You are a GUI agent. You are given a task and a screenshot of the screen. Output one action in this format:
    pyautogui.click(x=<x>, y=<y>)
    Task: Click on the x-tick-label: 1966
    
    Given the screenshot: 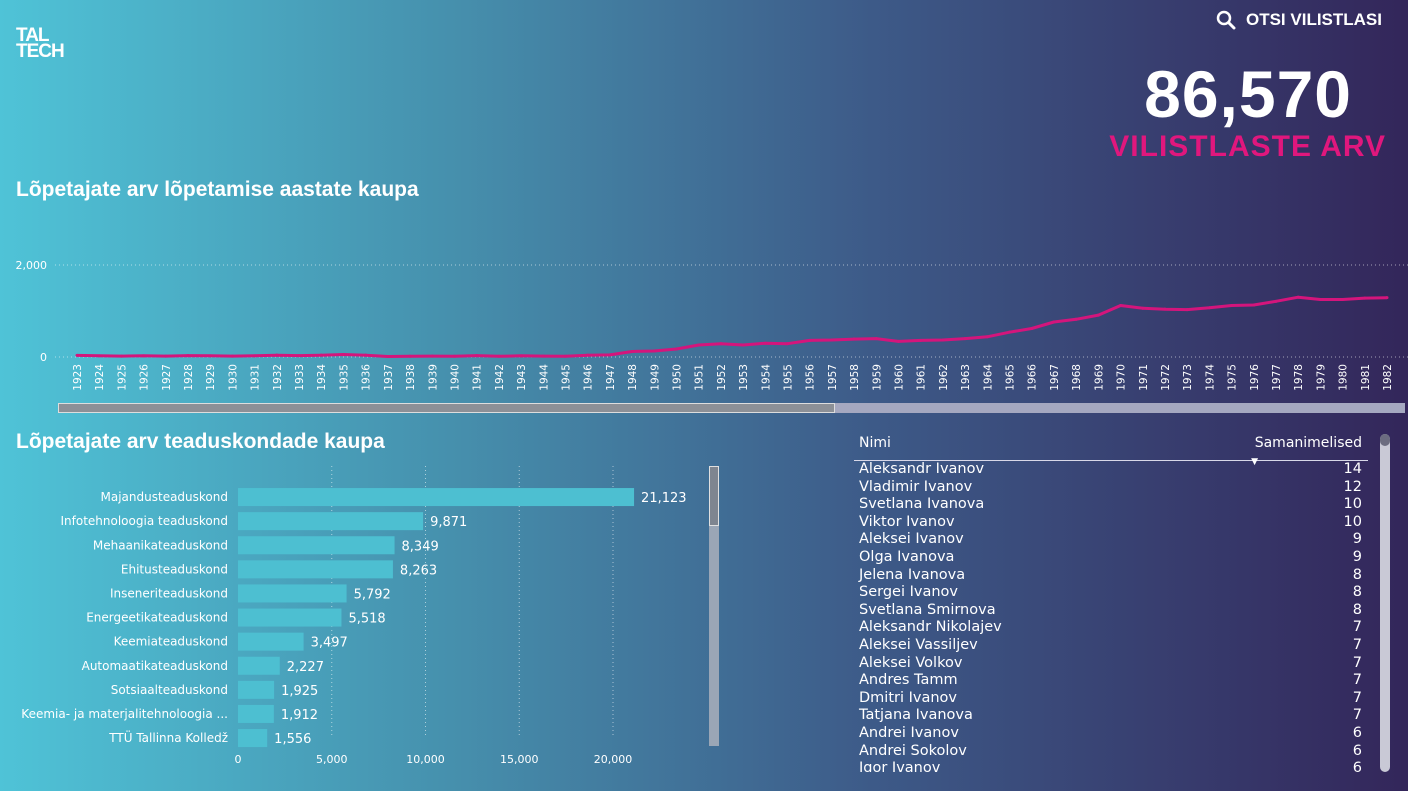 What is the action you would take?
    pyautogui.click(x=1033, y=377)
    